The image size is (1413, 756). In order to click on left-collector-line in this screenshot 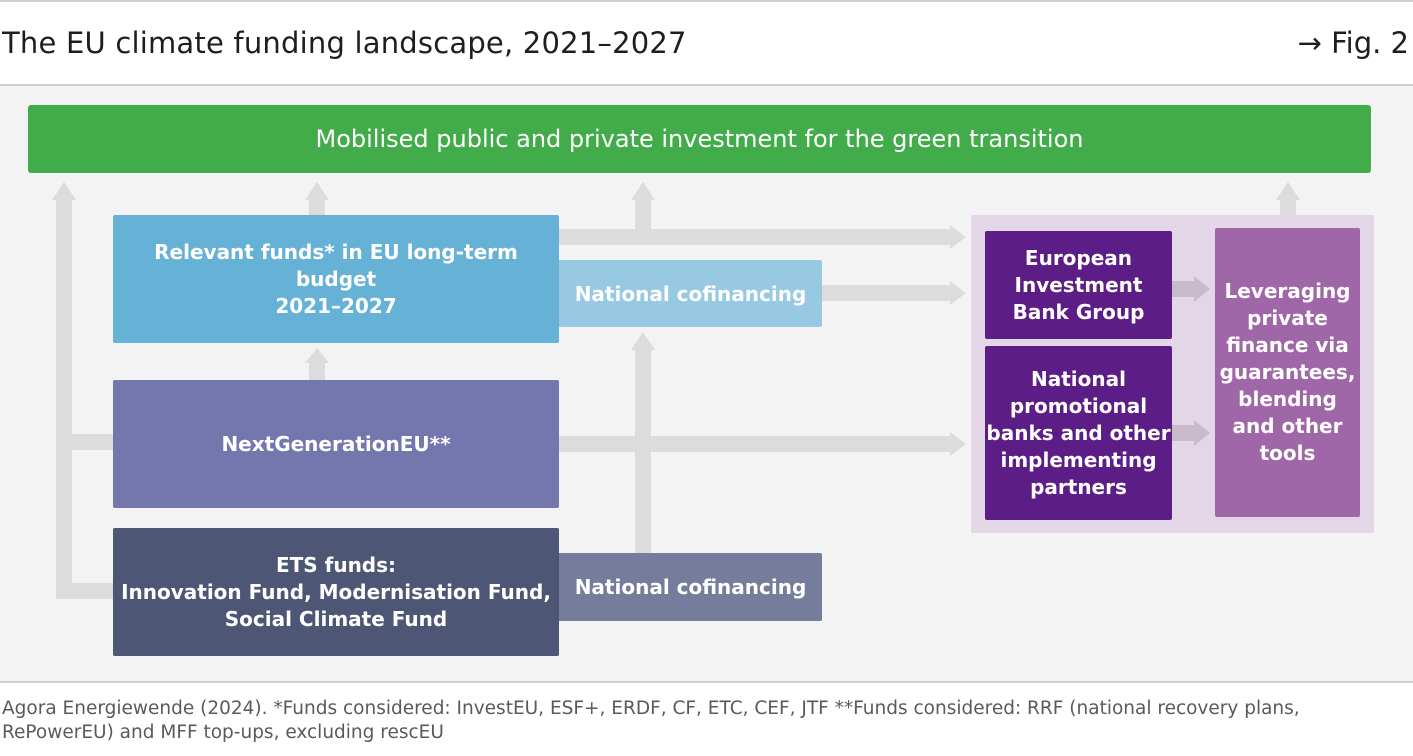, I will do `click(64, 398)`.